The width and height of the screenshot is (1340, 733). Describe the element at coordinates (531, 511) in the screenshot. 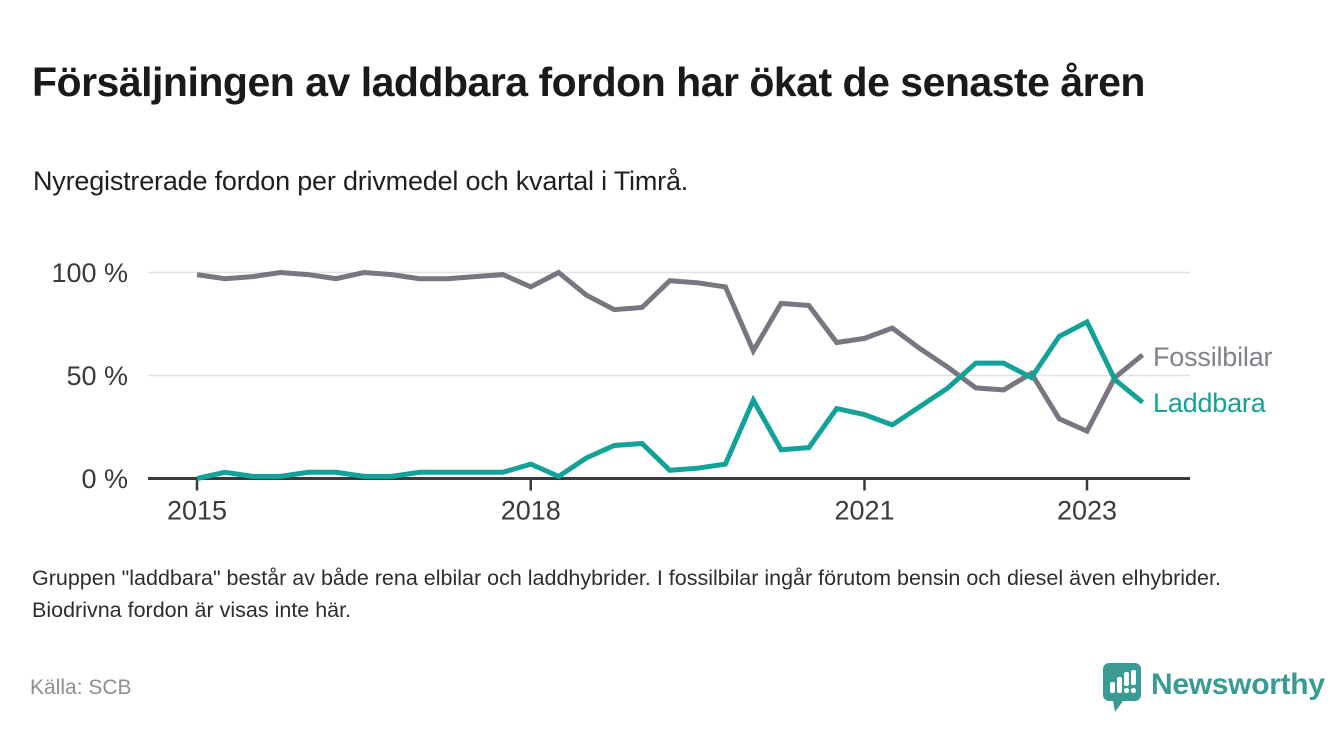

I see `x-tick-label-2018: 2018` at that location.